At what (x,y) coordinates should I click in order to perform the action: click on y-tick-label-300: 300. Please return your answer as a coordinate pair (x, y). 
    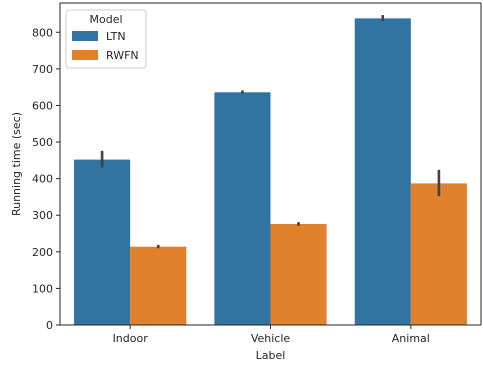
    Looking at the image, I should click on (42, 215).